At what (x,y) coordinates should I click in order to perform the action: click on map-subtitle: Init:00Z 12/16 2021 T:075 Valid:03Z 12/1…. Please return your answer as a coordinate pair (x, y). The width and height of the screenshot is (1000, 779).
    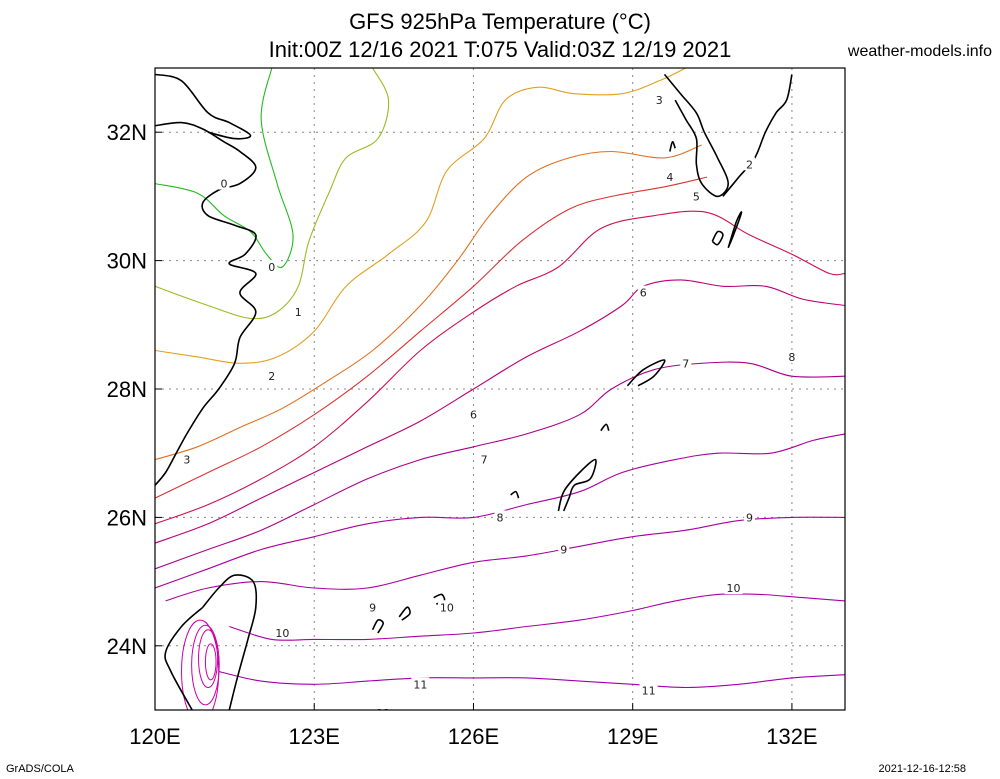
    Looking at the image, I should click on (500, 49).